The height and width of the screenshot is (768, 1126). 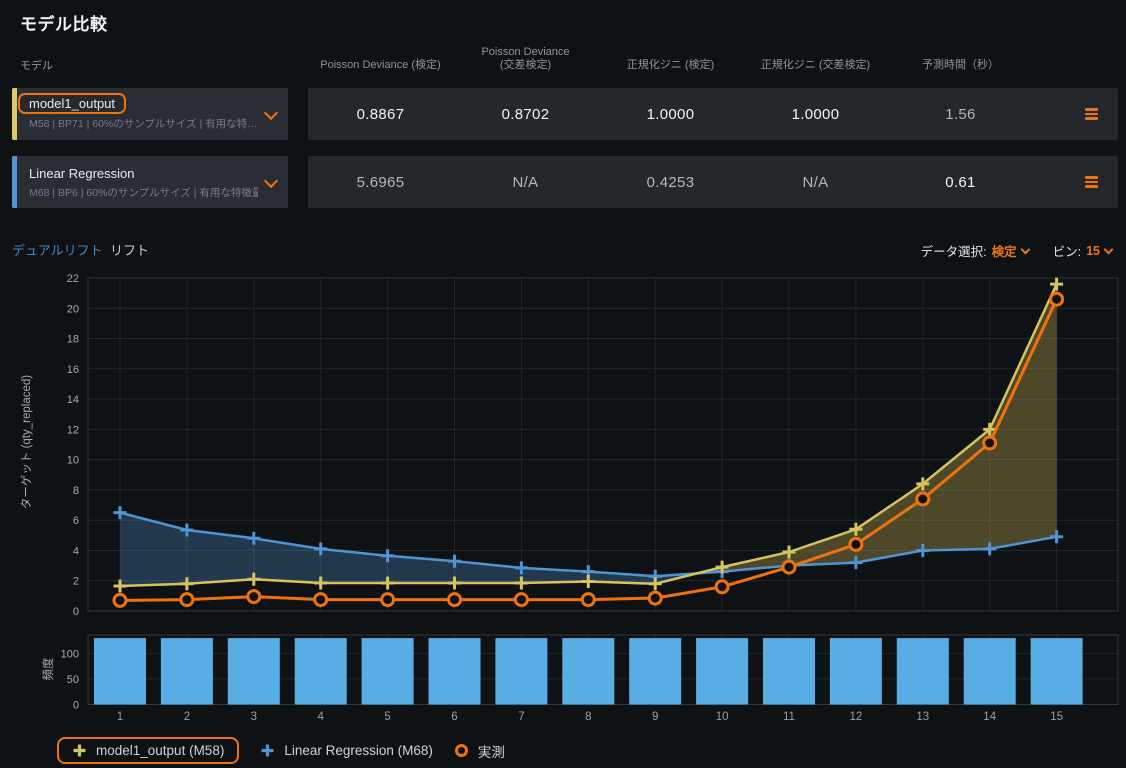 What do you see at coordinates (82, 173) in the screenshot?
I see `model-name: Linear Regression` at bounding box center [82, 173].